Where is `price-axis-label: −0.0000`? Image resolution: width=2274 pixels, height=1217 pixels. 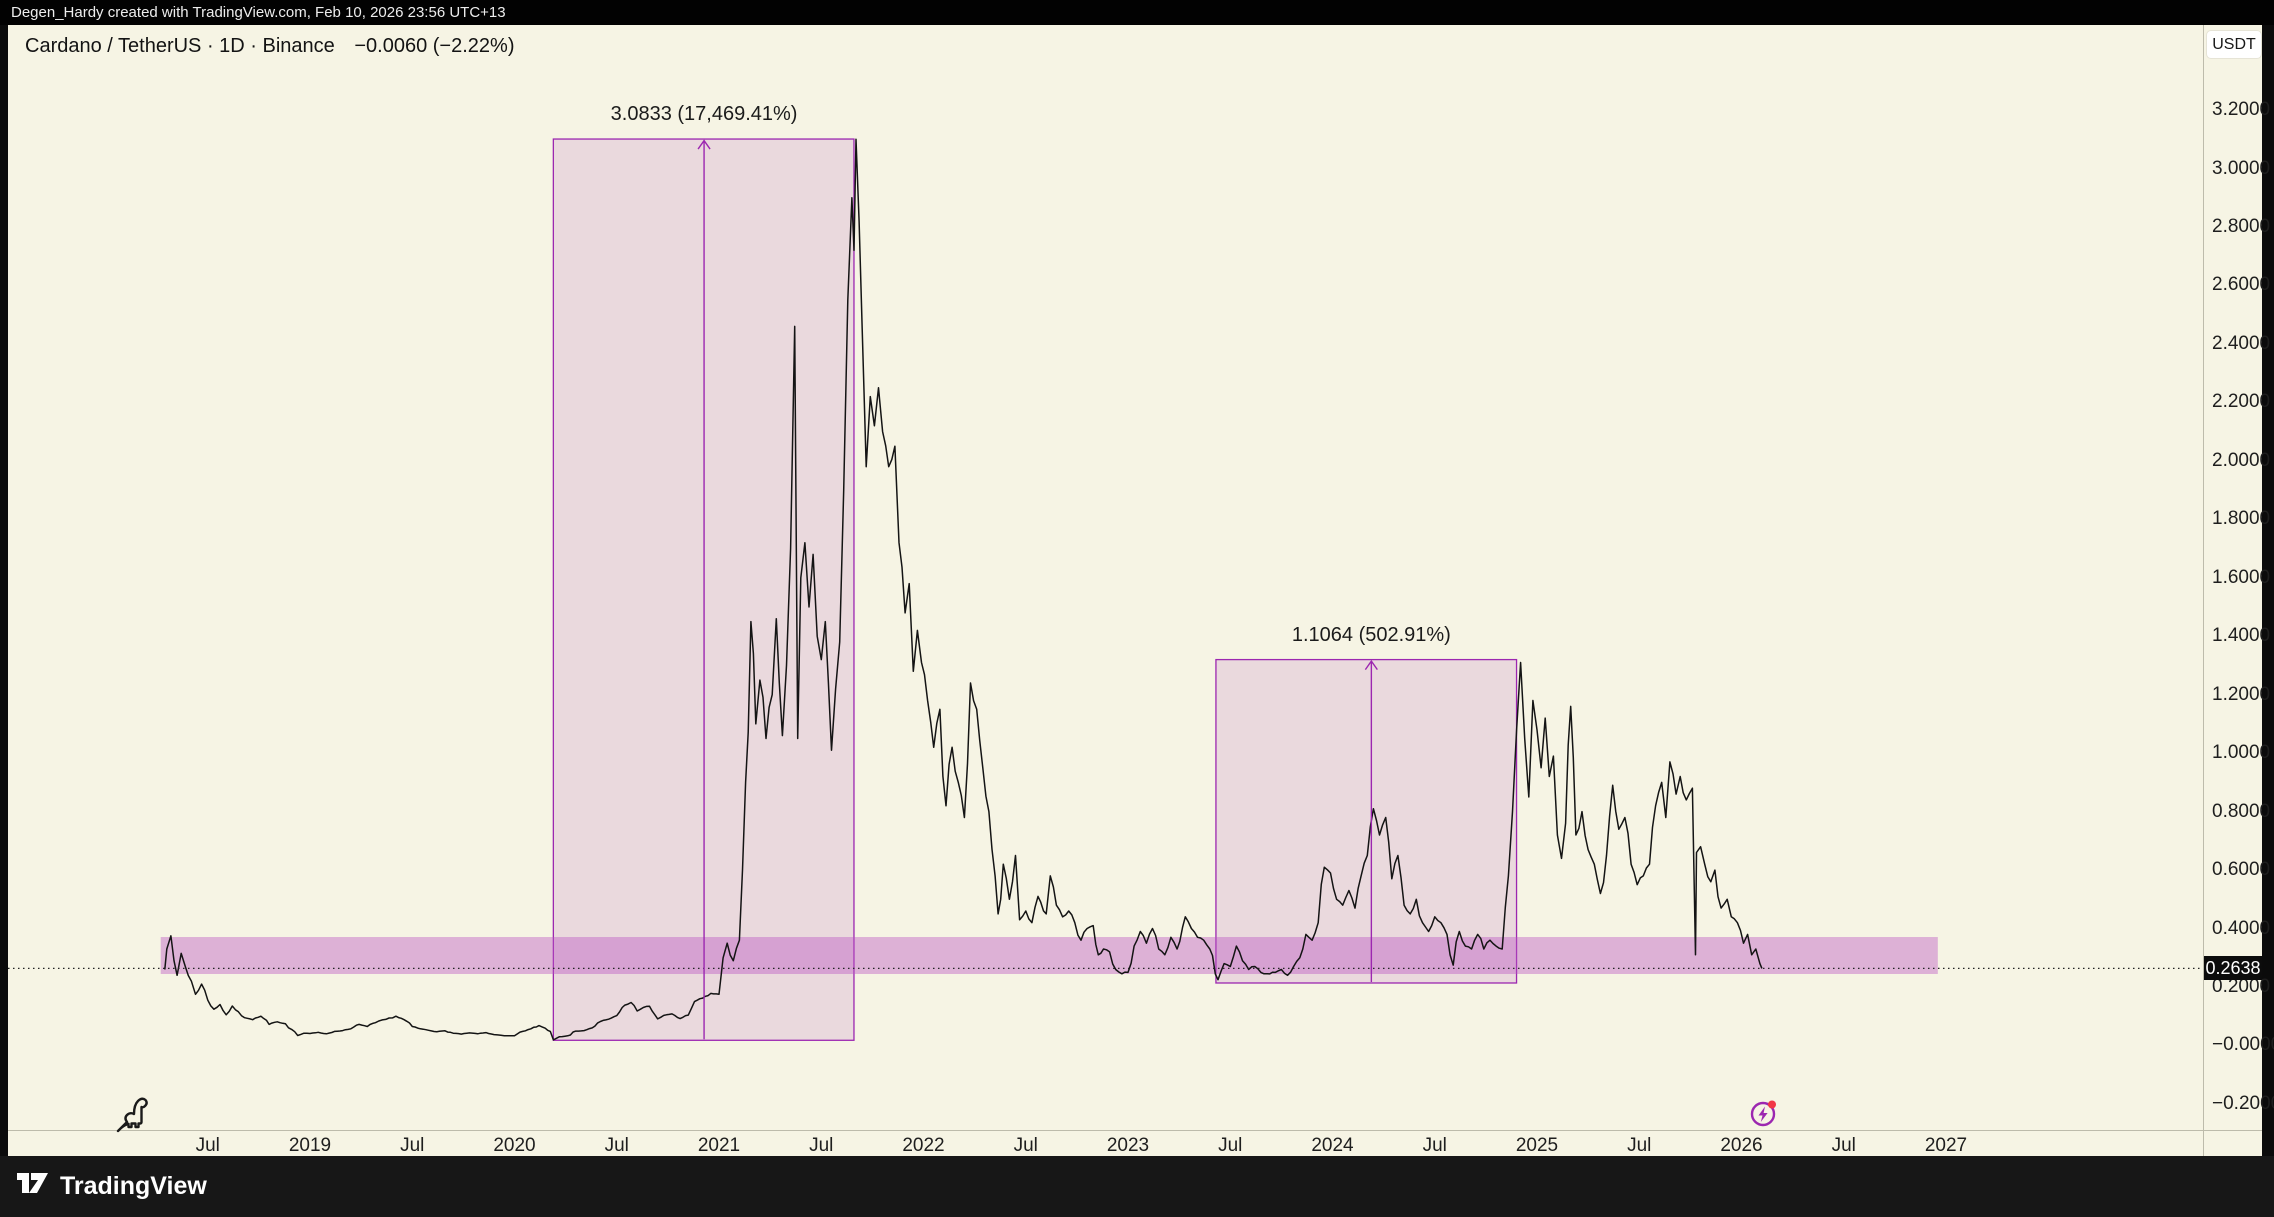 price-axis-label: −0.0000 is located at coordinates (2243, 1045).